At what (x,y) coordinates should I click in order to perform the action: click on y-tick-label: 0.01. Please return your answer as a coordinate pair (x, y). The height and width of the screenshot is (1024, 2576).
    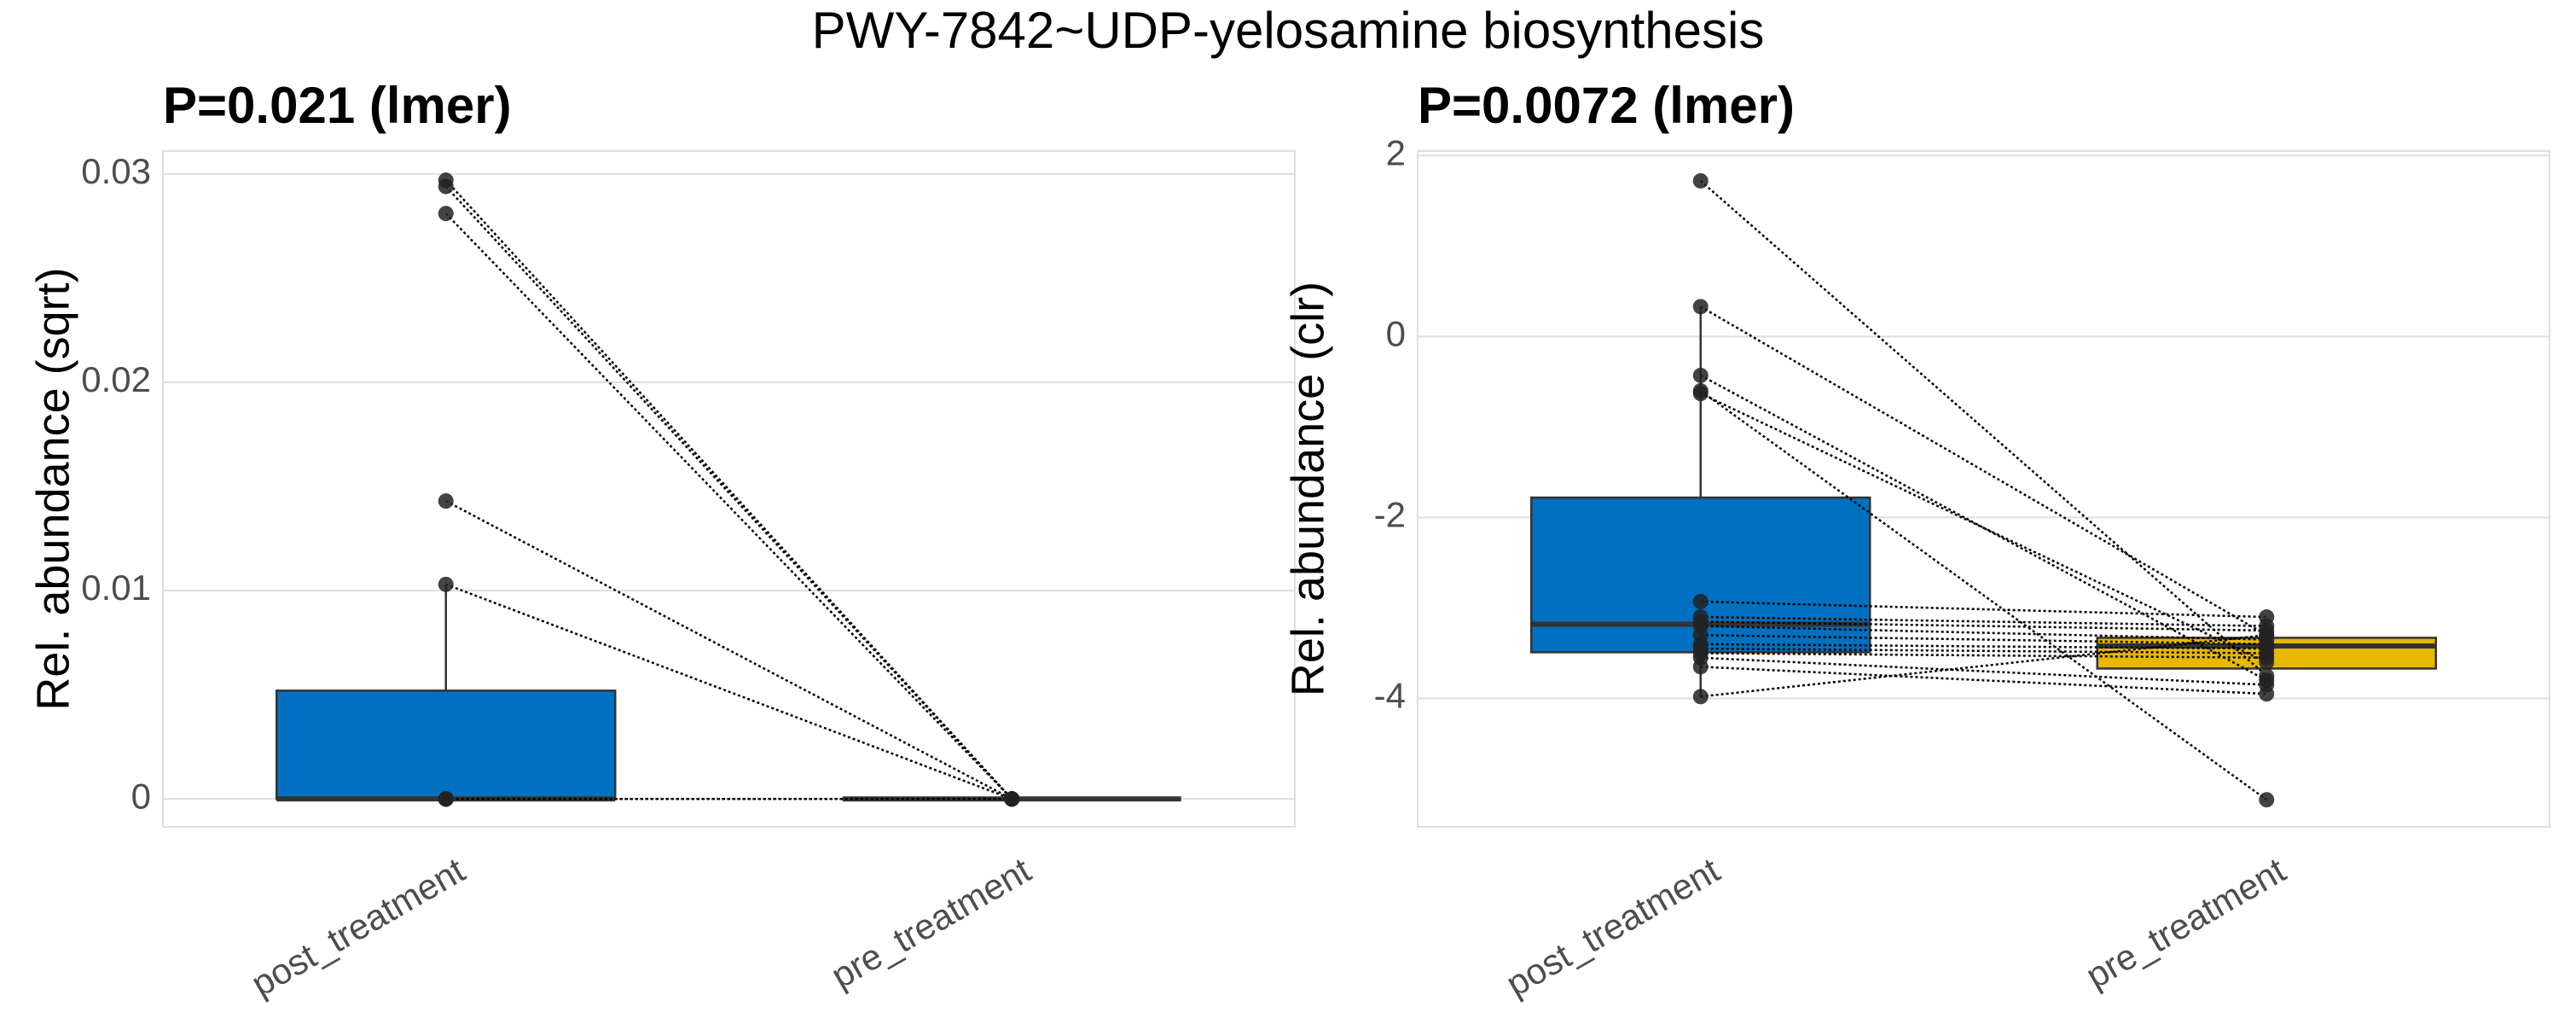
    Looking at the image, I should click on (116, 587).